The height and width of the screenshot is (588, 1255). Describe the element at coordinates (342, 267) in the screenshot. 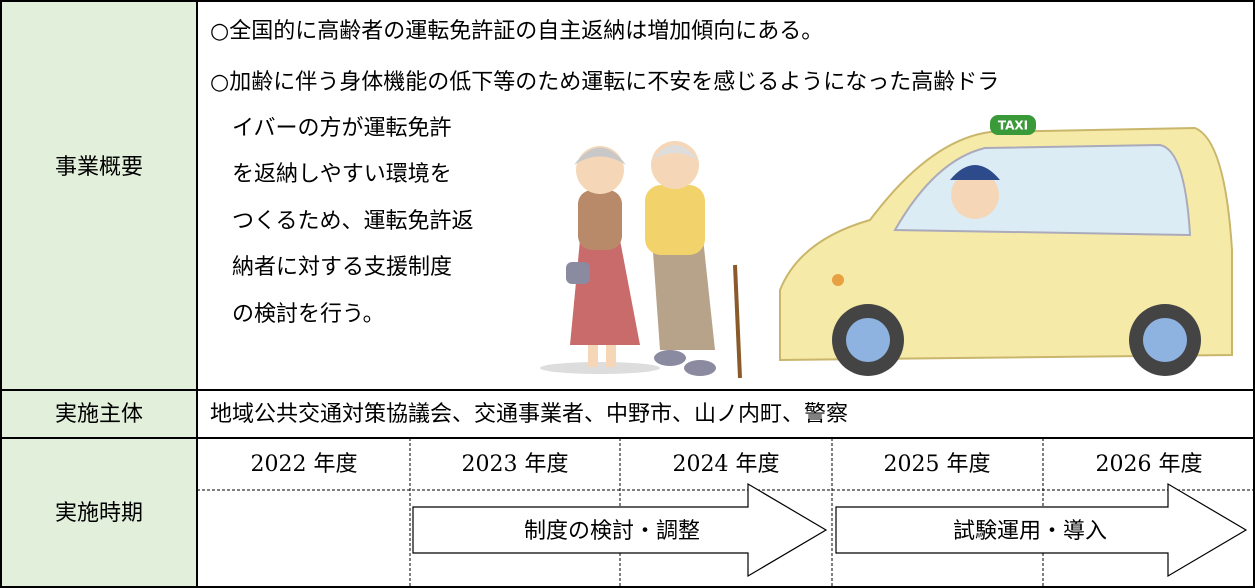

I see `overview-line: 納者に対する支援制度` at that location.